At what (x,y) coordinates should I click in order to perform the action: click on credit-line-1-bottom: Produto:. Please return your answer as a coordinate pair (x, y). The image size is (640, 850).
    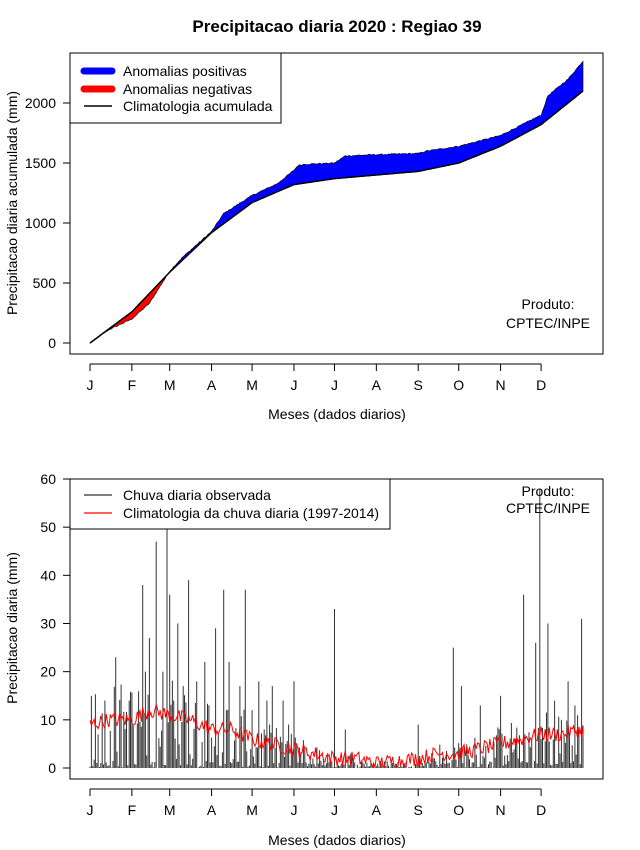
    Looking at the image, I should click on (548, 491).